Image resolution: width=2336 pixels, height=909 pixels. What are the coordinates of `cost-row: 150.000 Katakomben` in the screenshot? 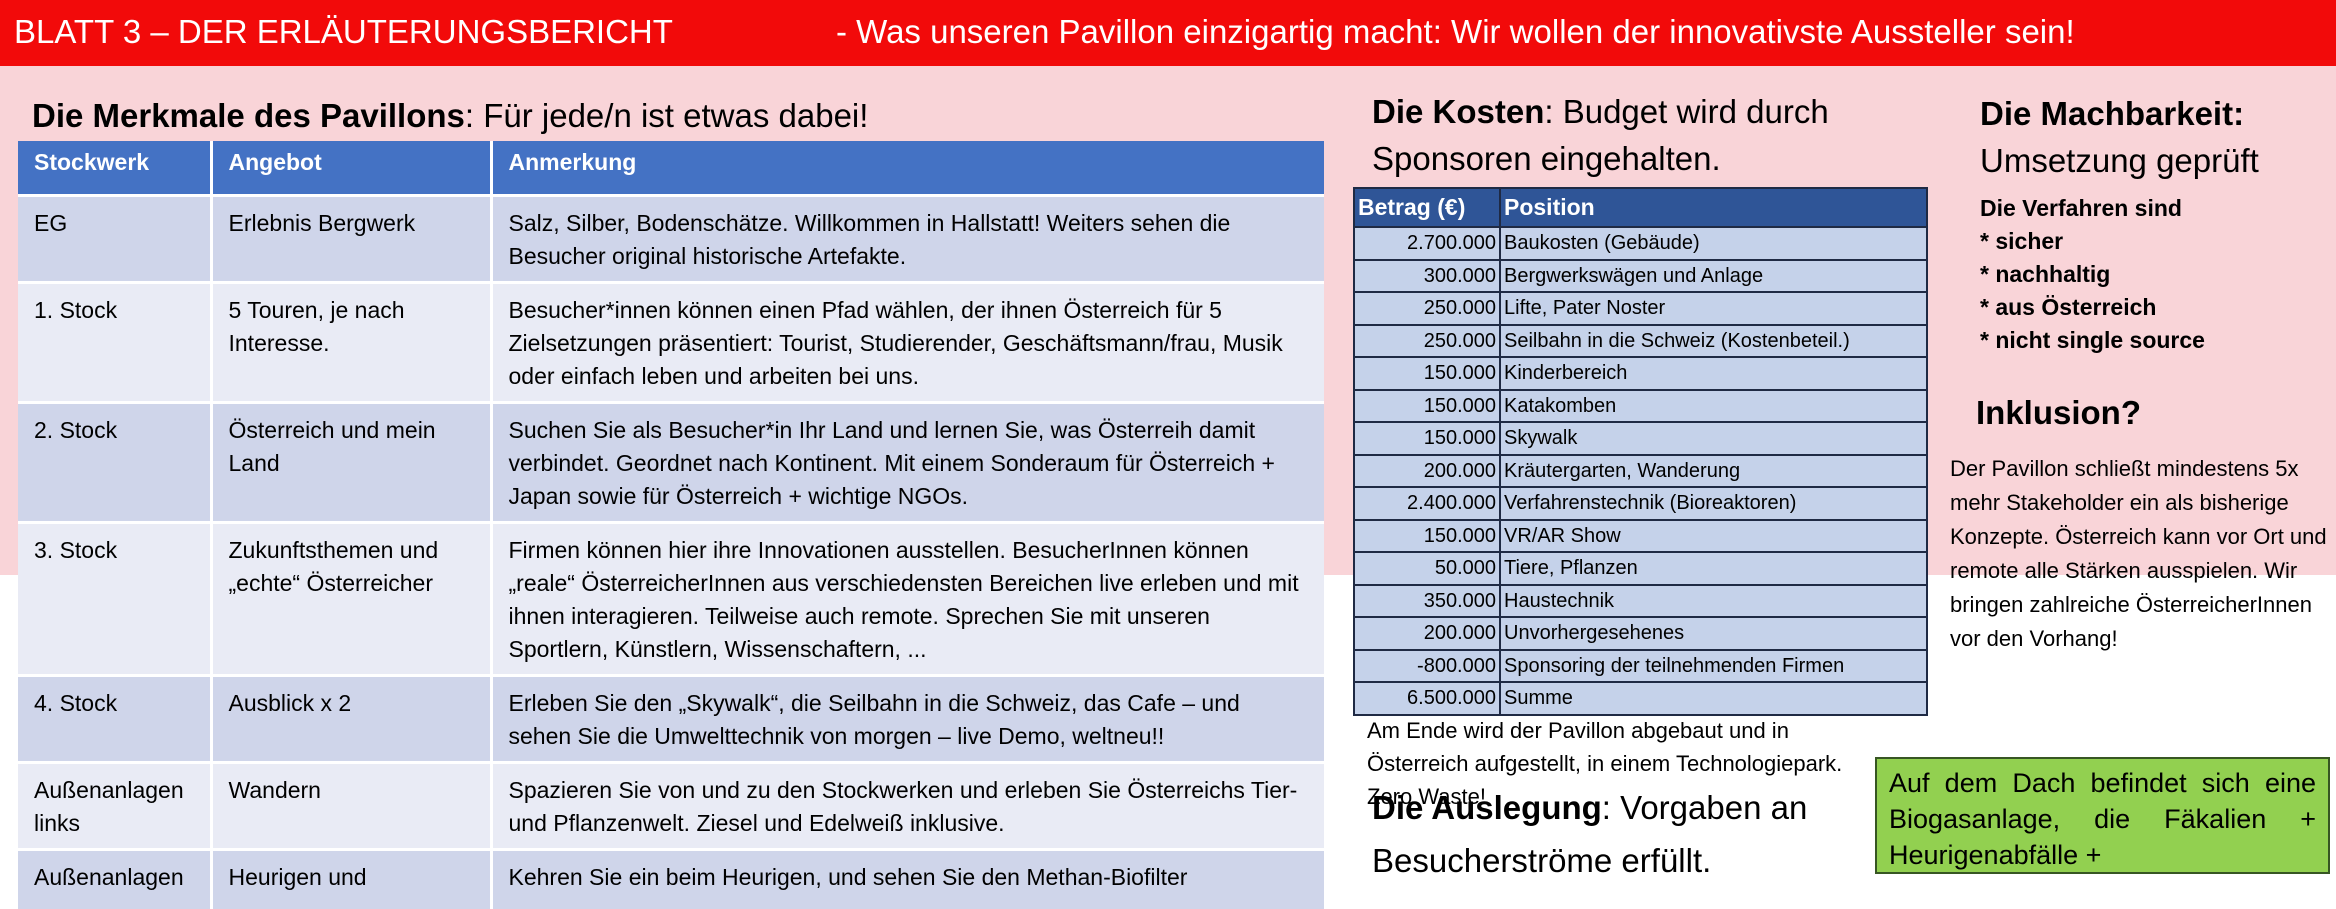 It's located at (1640, 405).